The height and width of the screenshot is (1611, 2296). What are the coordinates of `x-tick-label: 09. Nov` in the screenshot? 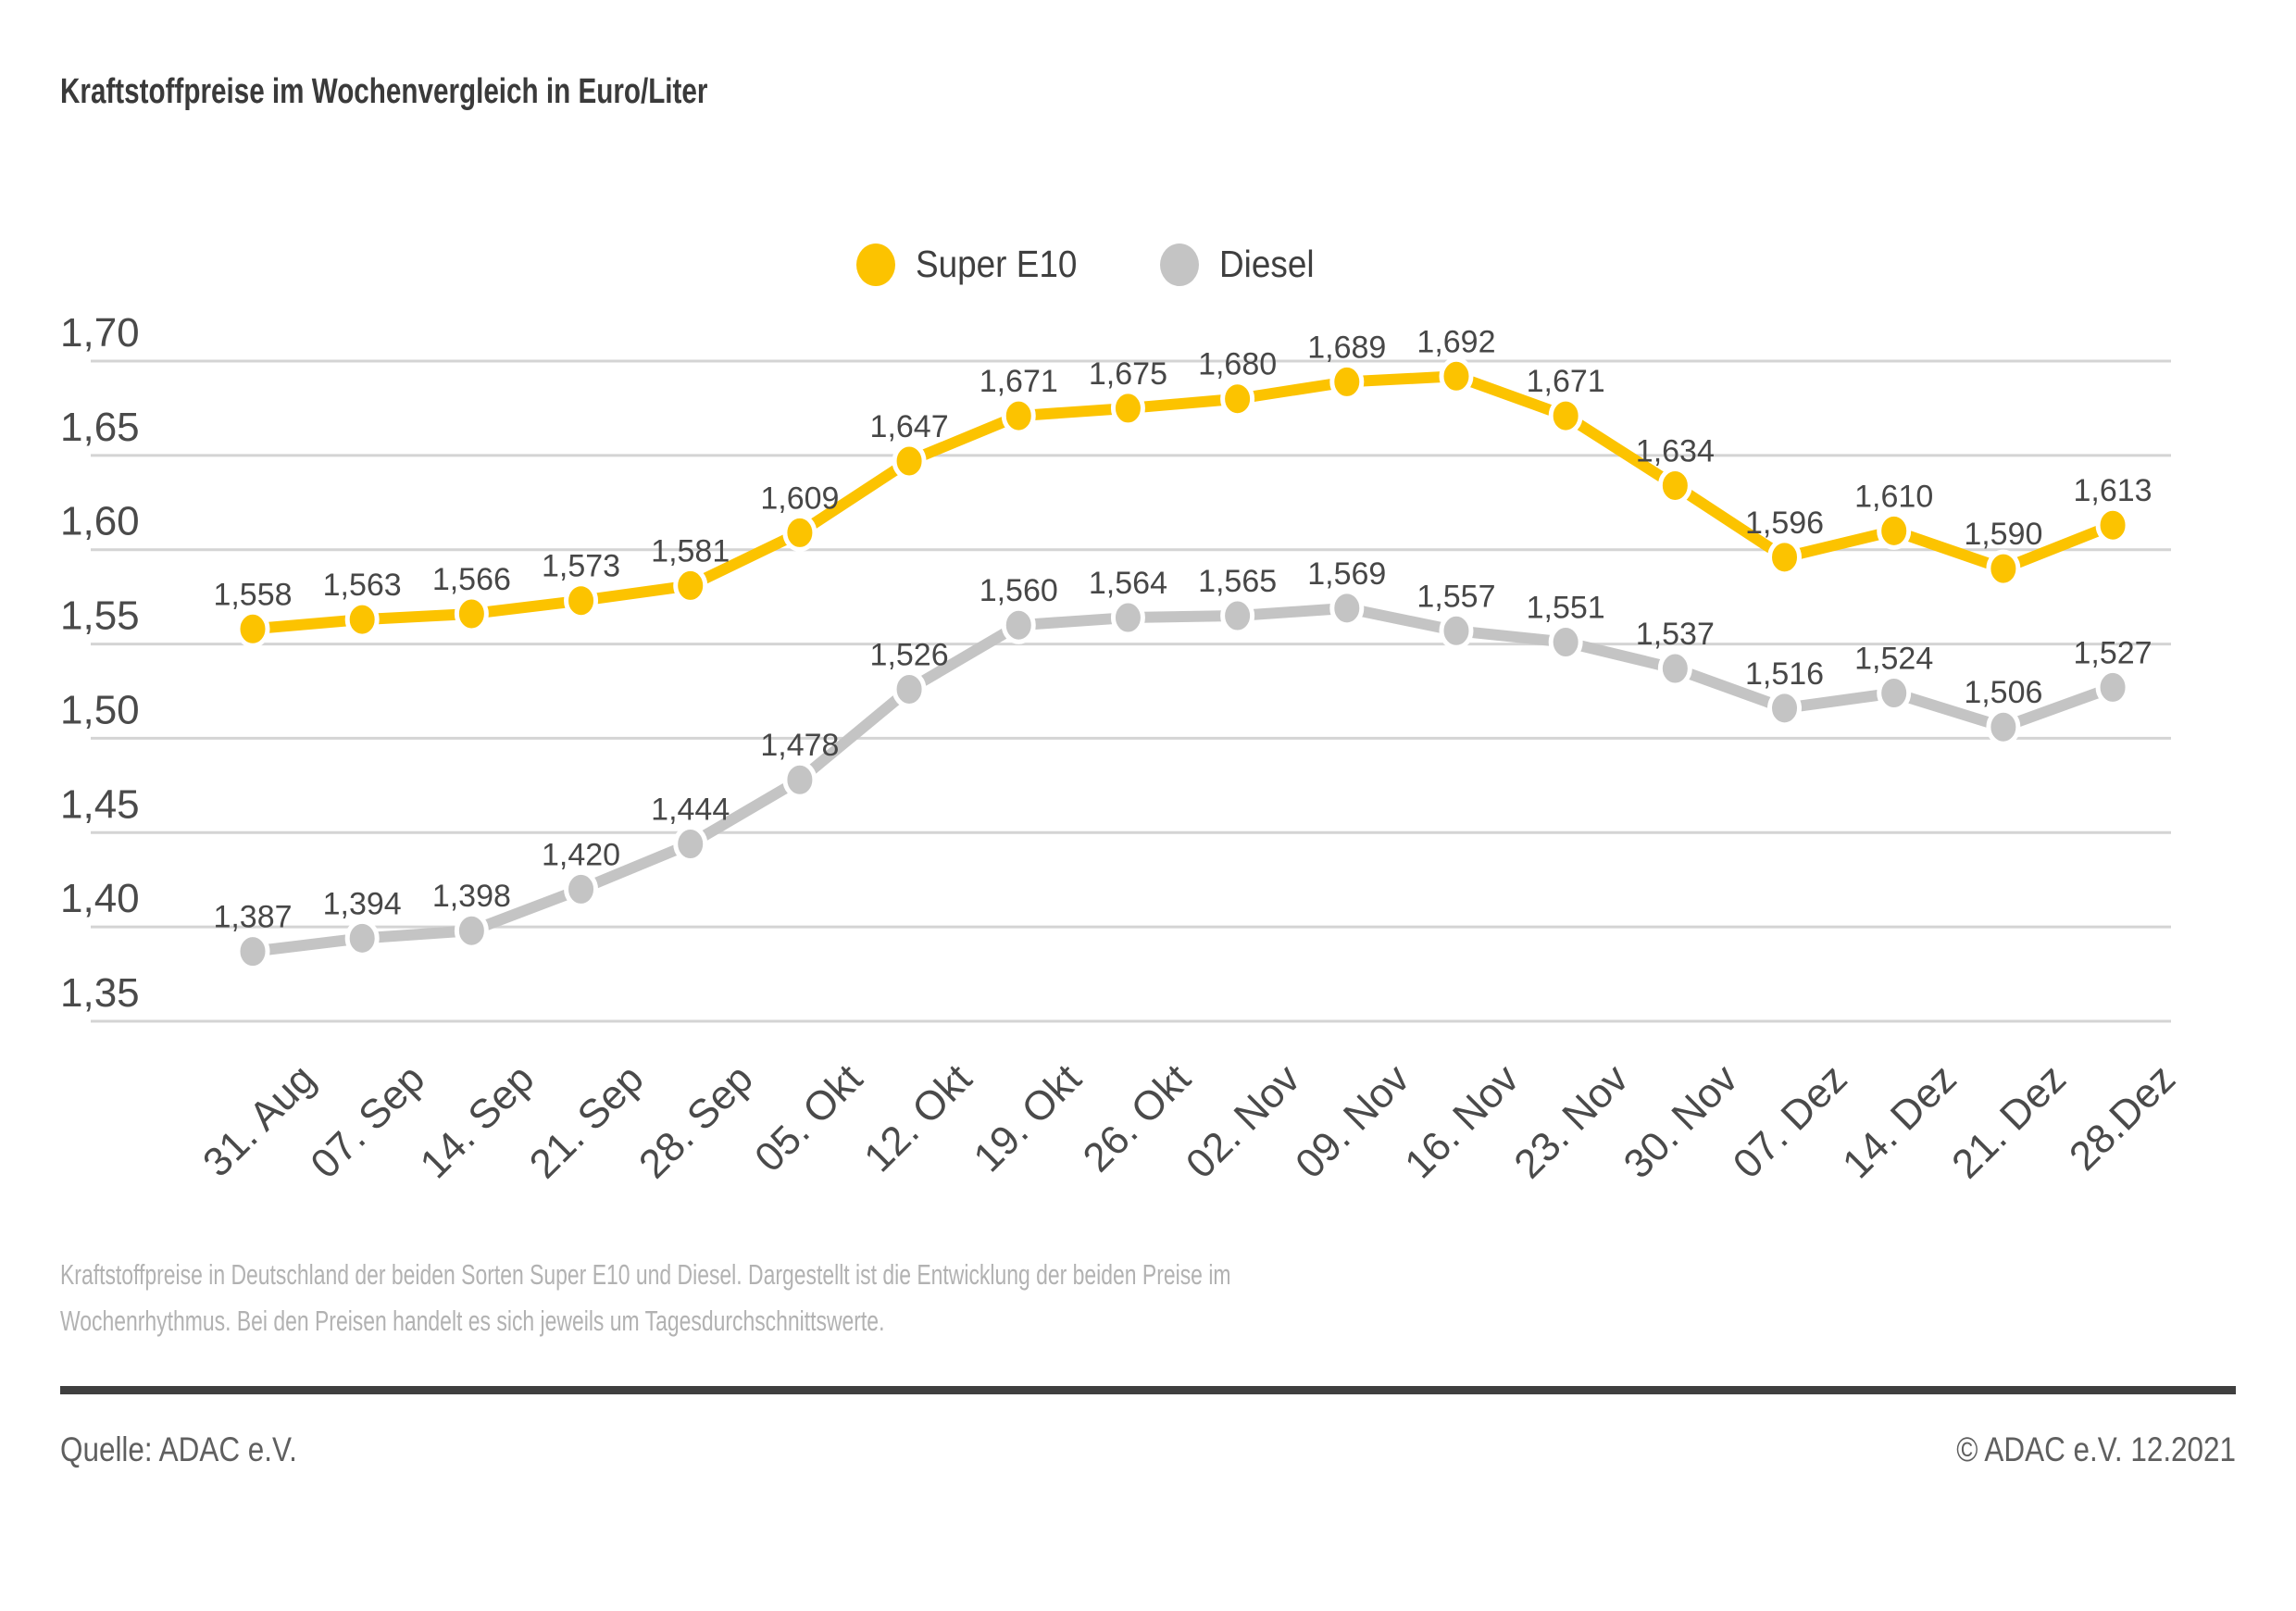 It's located at (1352, 1121).